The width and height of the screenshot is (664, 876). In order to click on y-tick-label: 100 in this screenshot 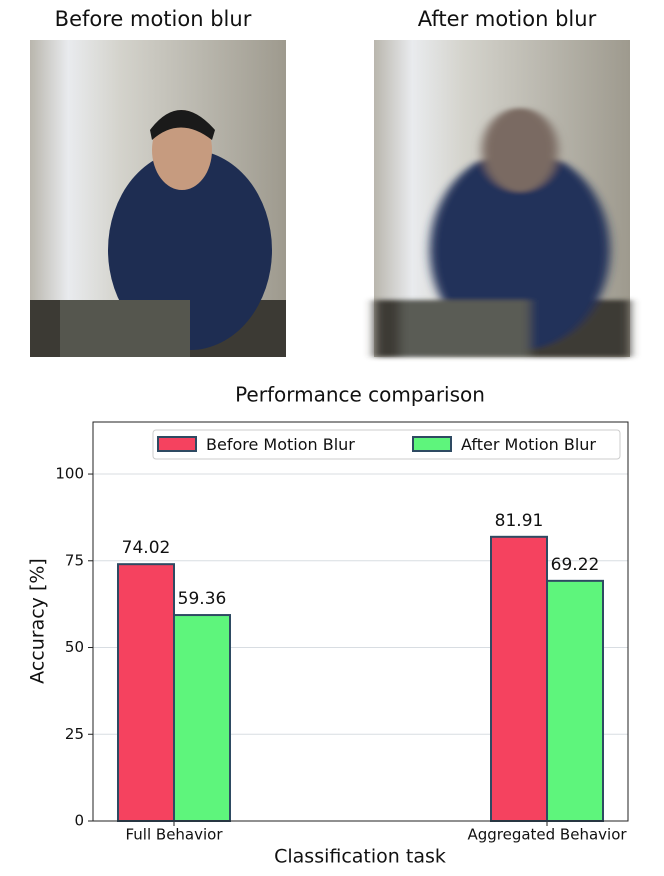, I will do `click(69, 474)`.